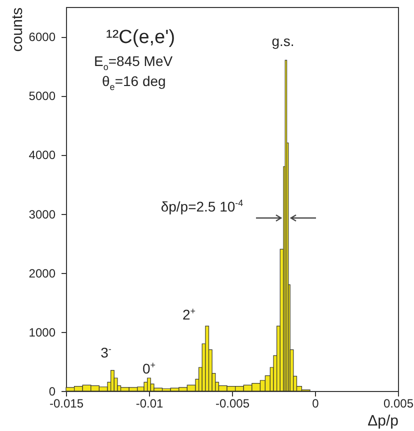 The height and width of the screenshot is (431, 414). Describe the element at coordinates (283, 41) in the screenshot. I see `annotation: g.s.` at that location.